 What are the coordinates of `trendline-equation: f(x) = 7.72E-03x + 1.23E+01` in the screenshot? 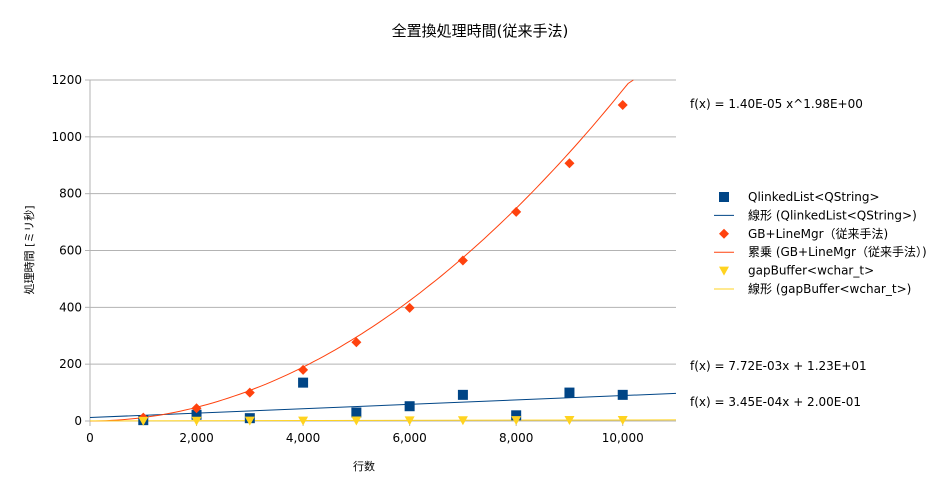 It's located at (778, 366).